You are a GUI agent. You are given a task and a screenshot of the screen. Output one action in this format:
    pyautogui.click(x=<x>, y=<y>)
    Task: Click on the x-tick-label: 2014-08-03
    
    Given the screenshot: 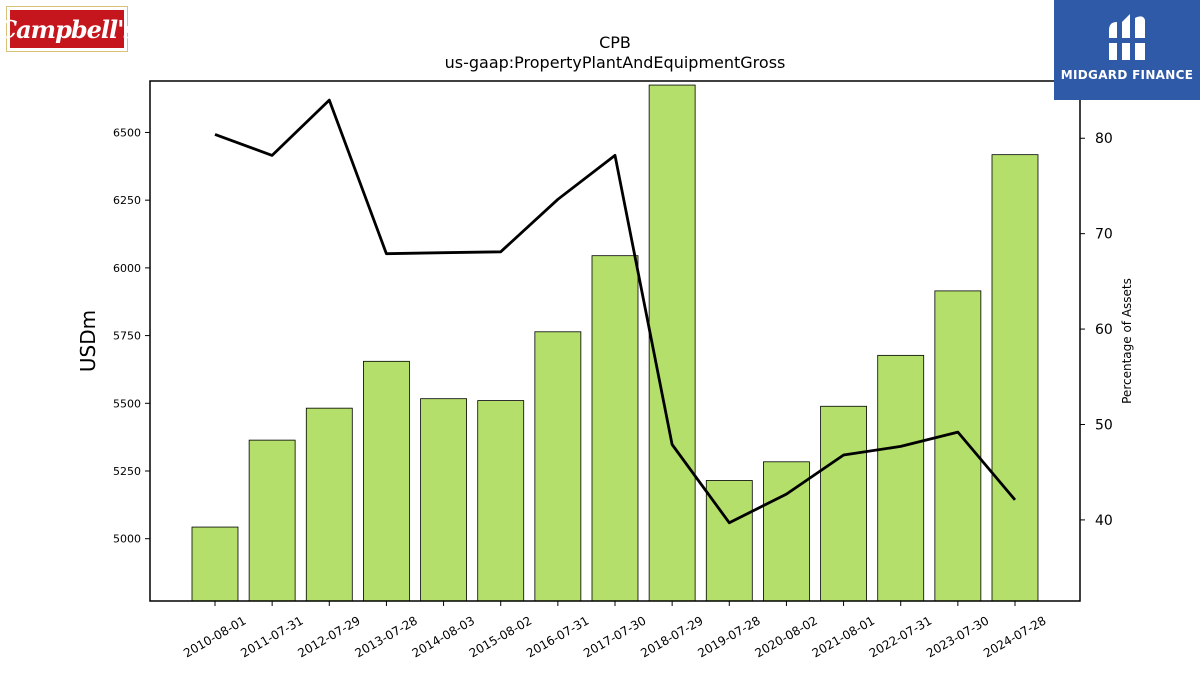 What is the action you would take?
    pyautogui.click(x=443, y=636)
    